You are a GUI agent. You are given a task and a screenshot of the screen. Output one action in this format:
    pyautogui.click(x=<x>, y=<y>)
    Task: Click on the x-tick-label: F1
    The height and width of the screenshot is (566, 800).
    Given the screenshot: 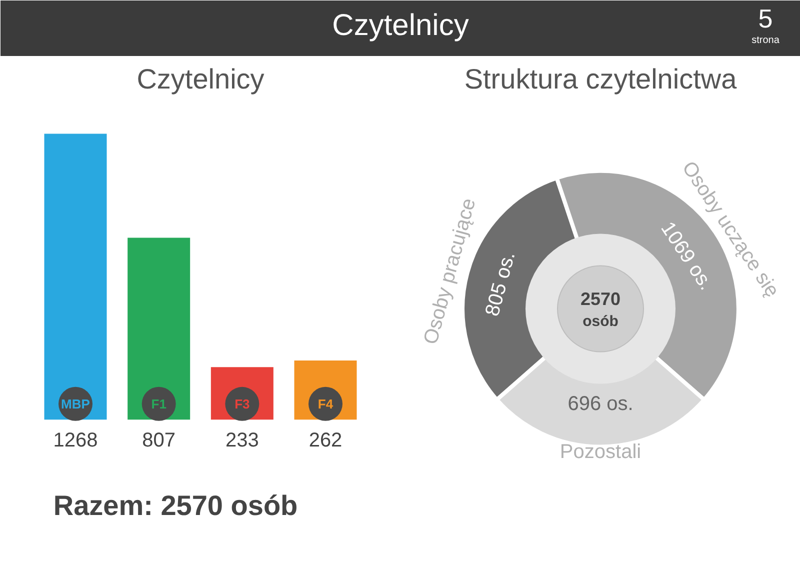 What is the action you would take?
    pyautogui.click(x=158, y=404)
    